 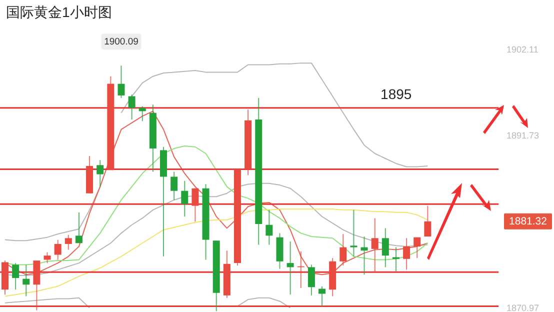 I want to click on y-tick-label: 1870.97, so click(x=523, y=307).